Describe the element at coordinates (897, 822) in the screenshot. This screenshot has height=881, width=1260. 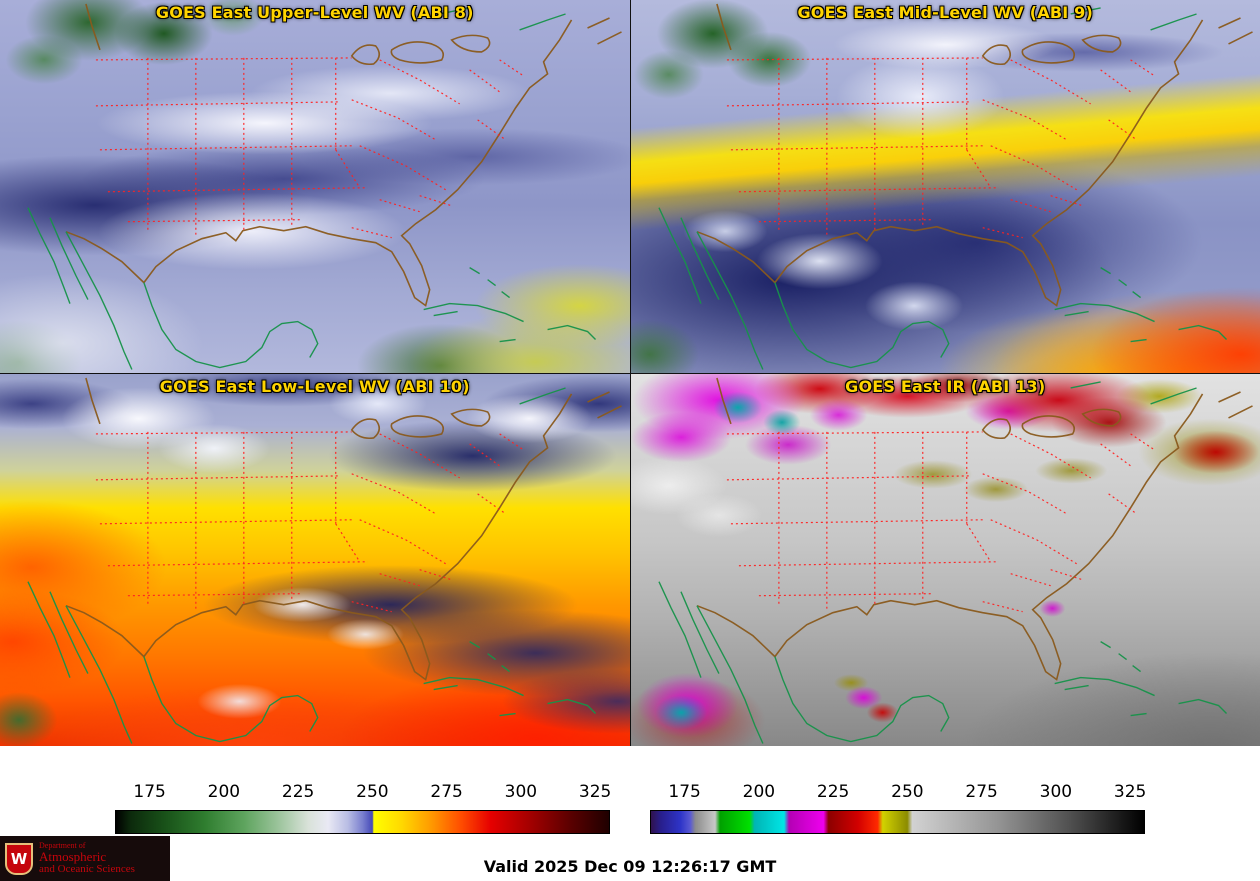
I see `ir-colorbar` at that location.